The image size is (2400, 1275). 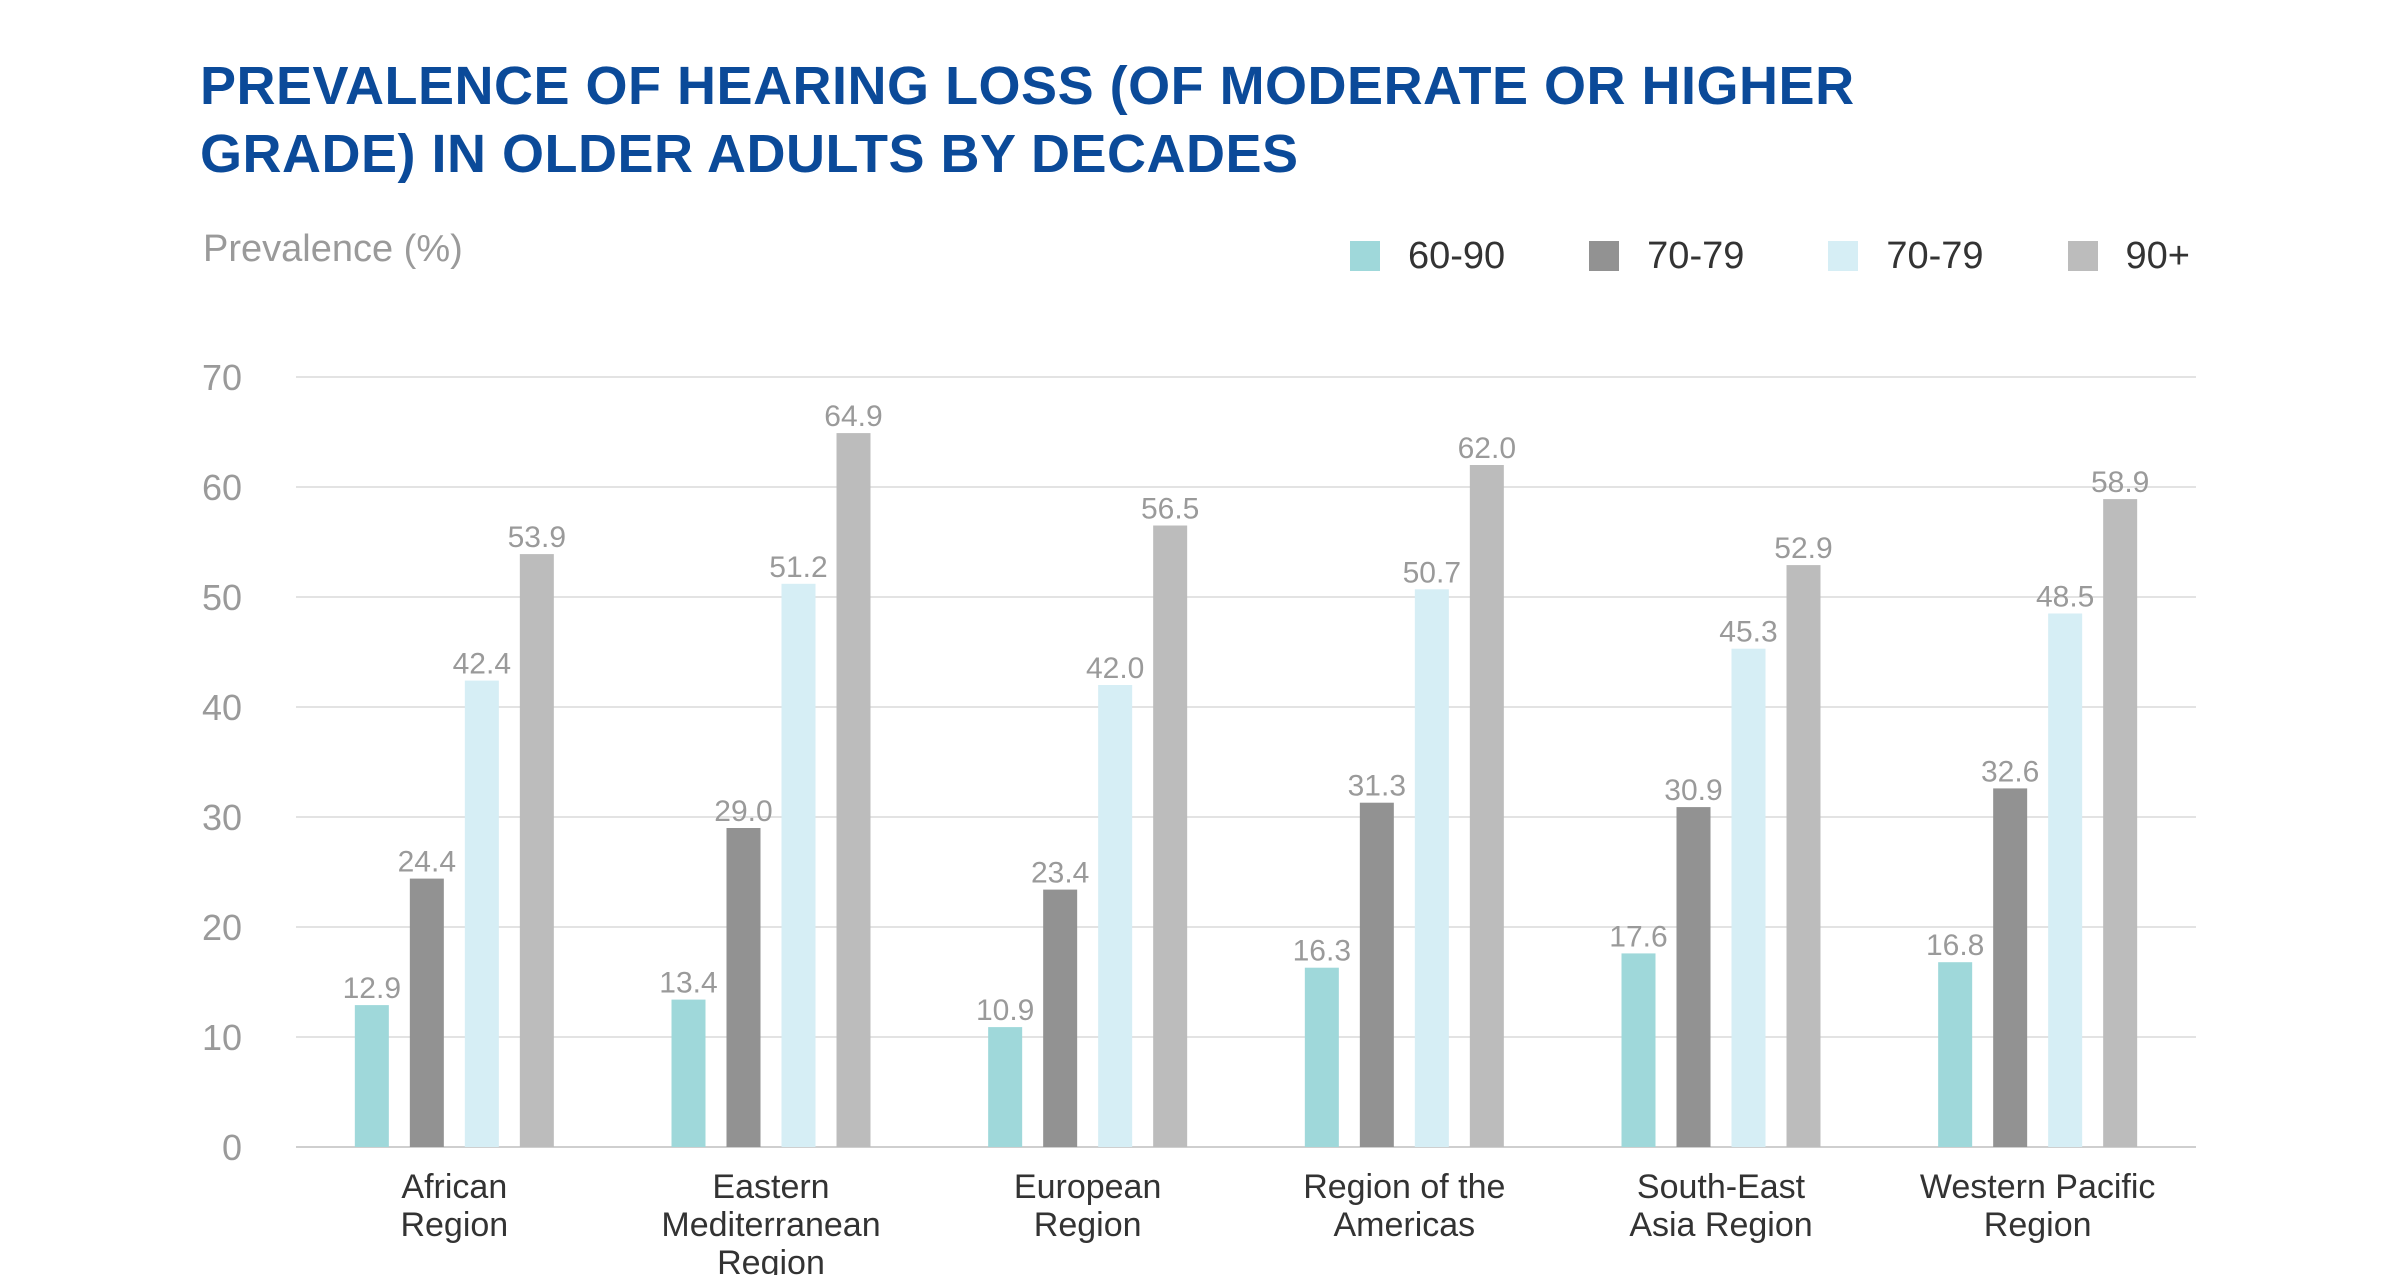 I want to click on data-label: 62.0, so click(x=1487, y=448).